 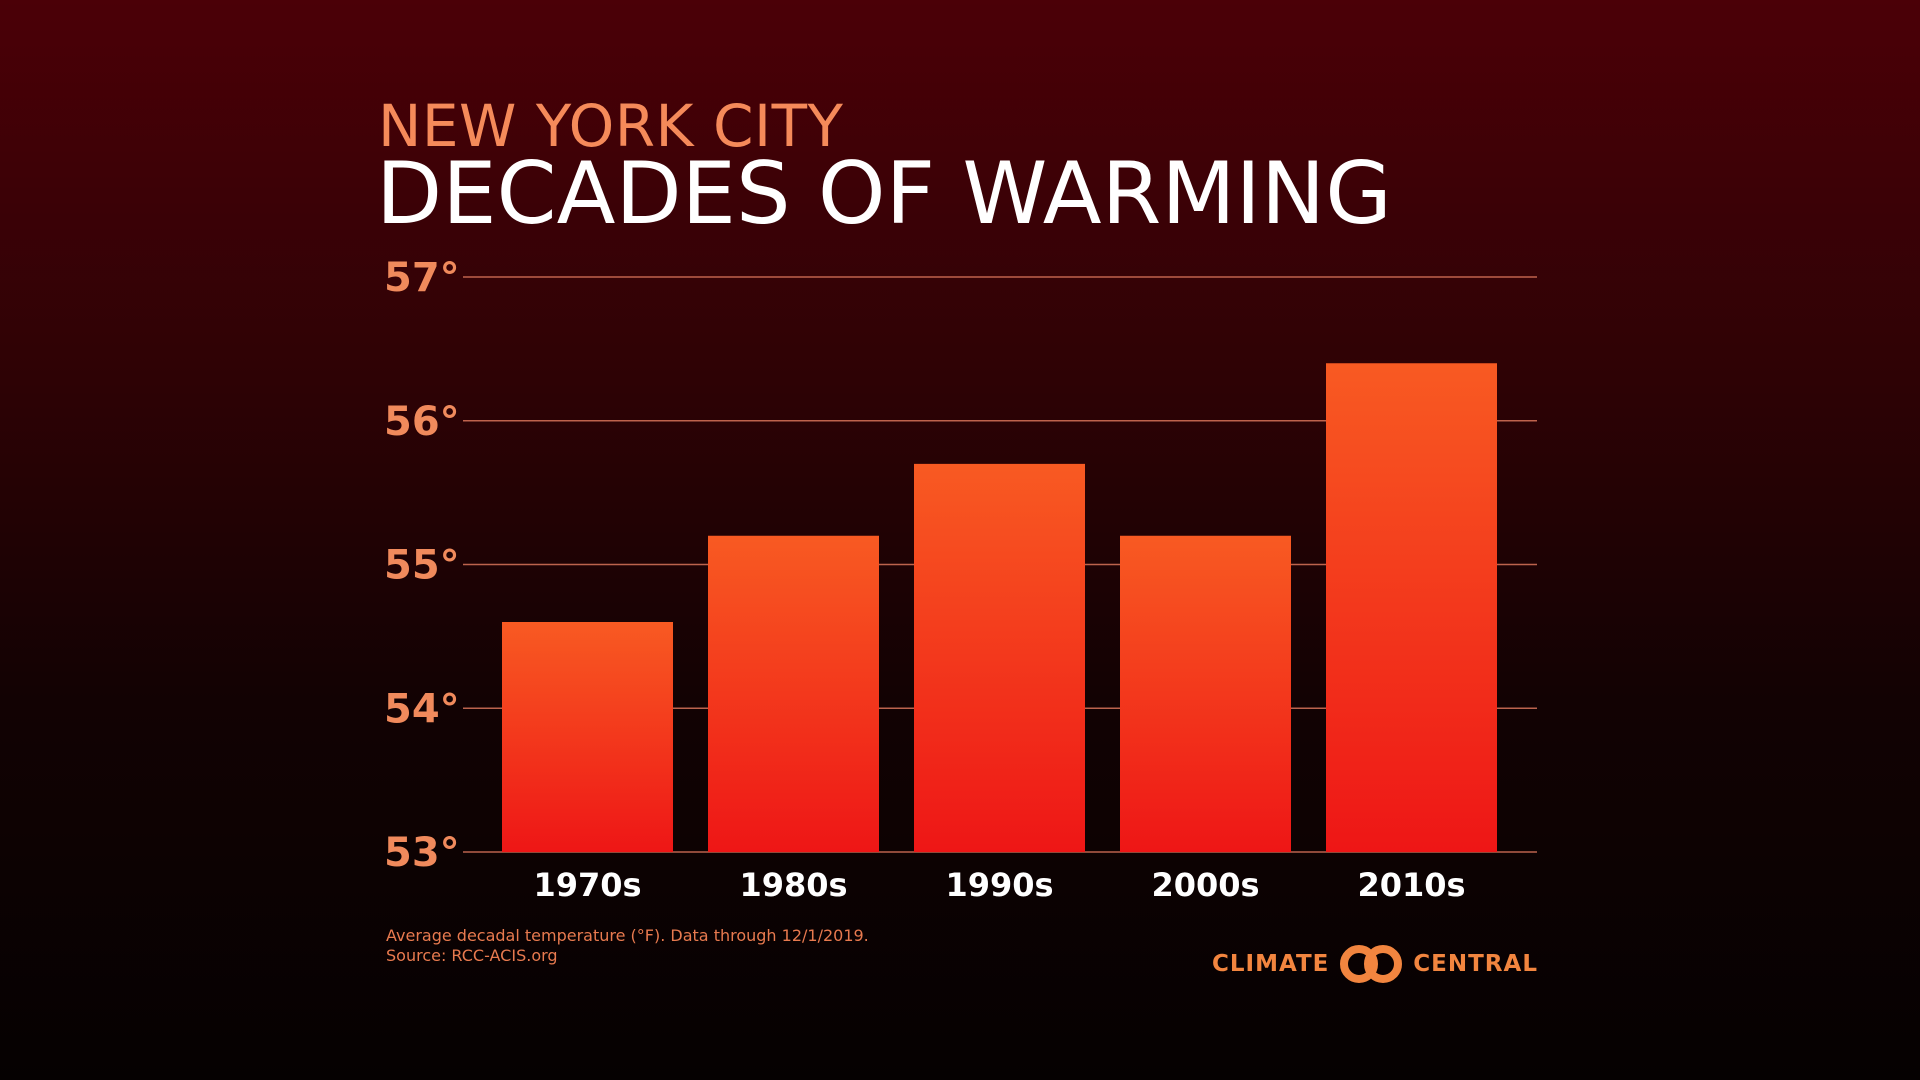 I want to click on x-category-label: 2000s, so click(x=1205, y=885).